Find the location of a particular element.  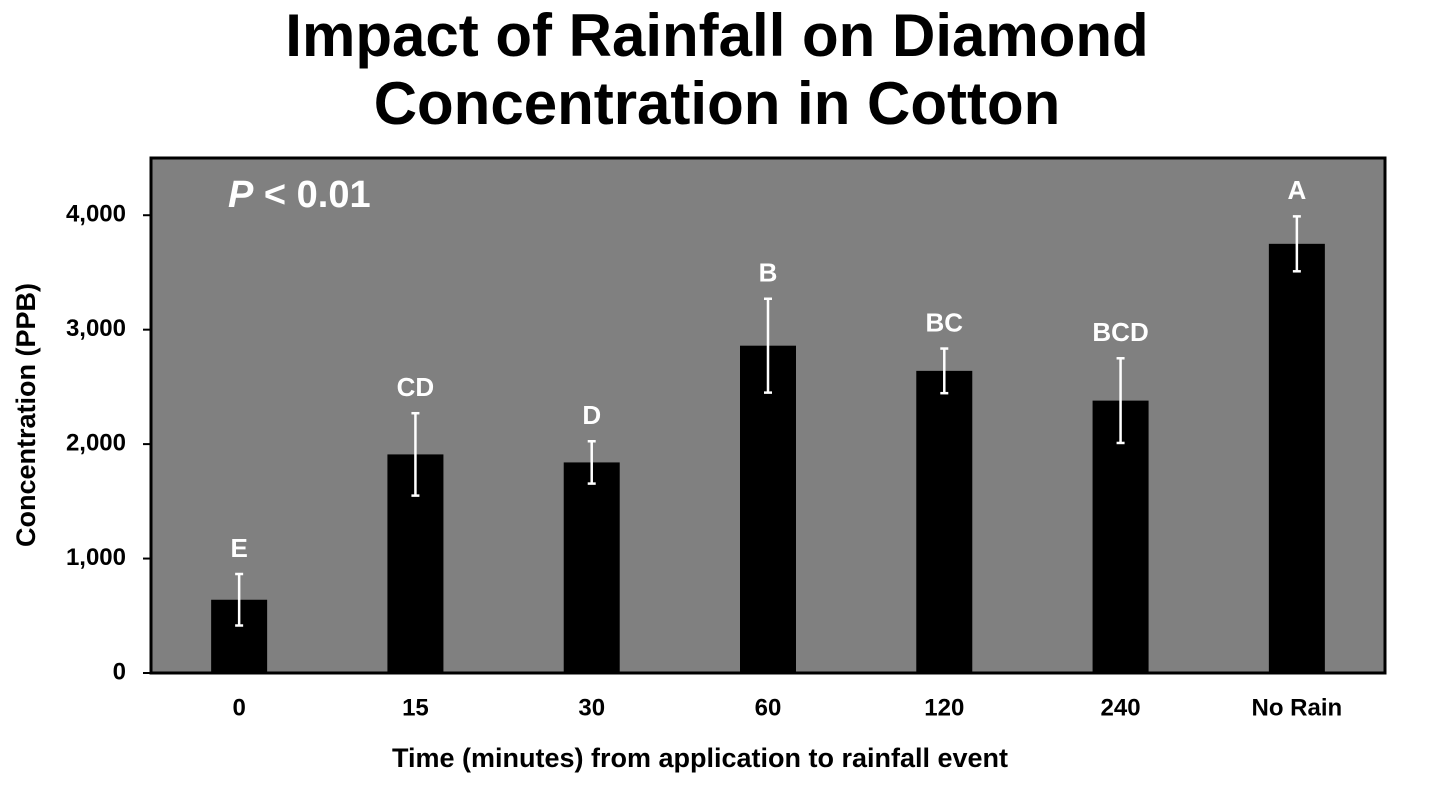

x-tick-label: 0 is located at coordinates (238, 707).